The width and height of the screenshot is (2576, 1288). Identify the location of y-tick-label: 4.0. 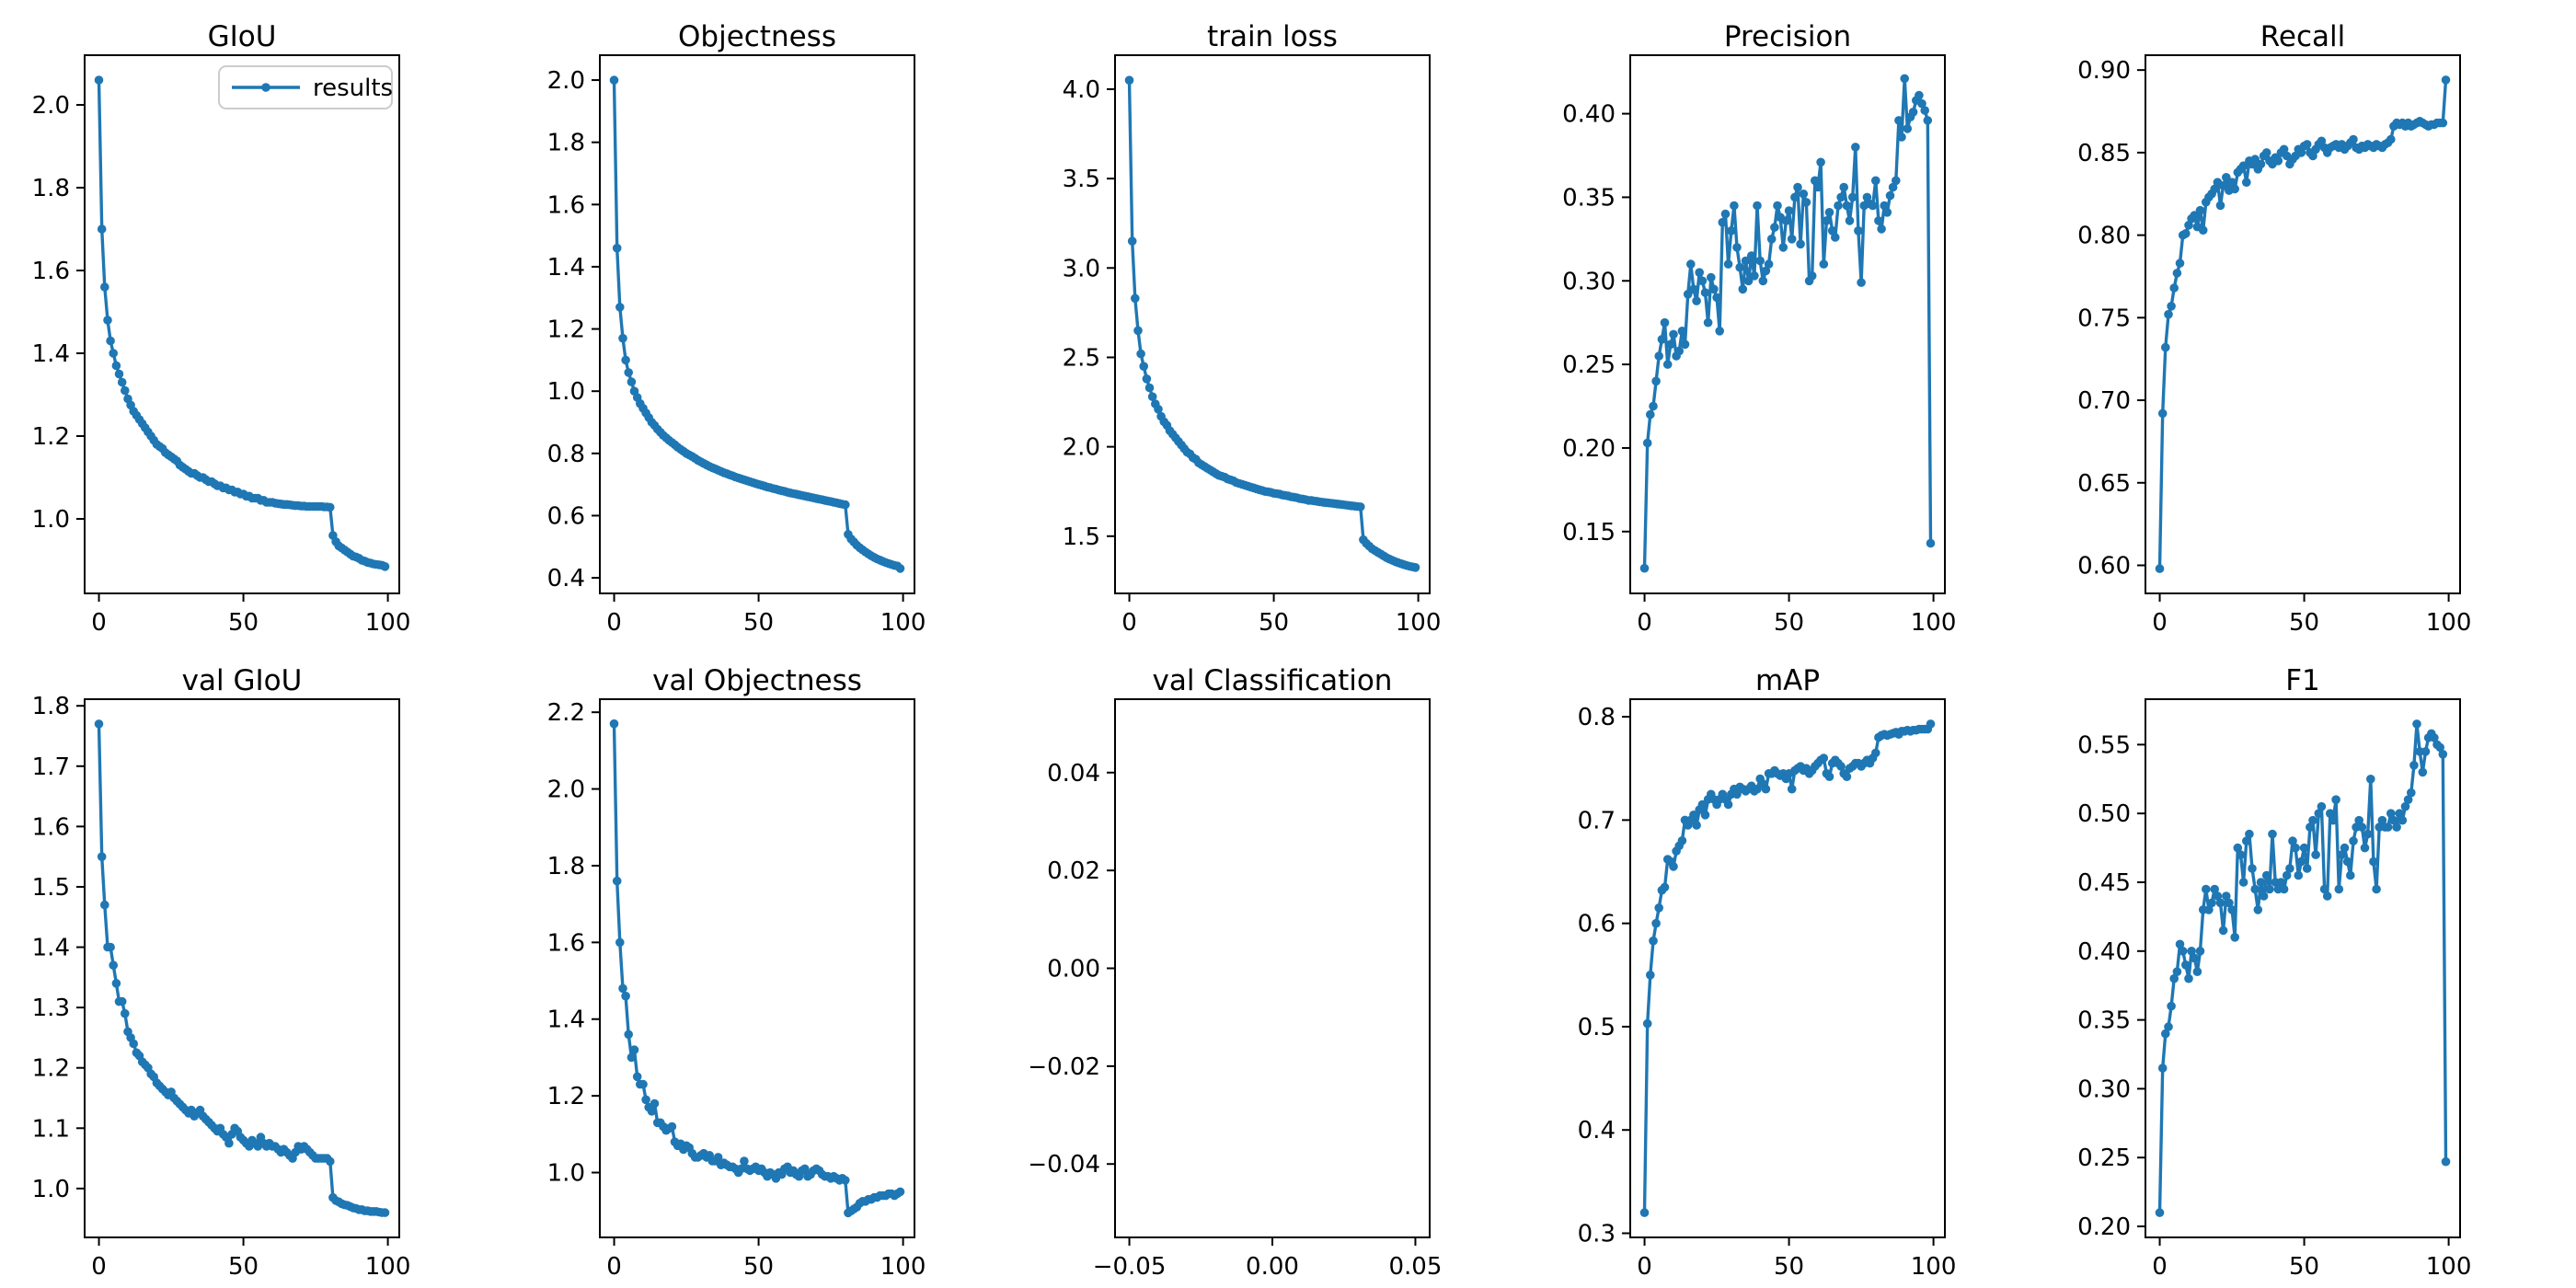
(1081, 90).